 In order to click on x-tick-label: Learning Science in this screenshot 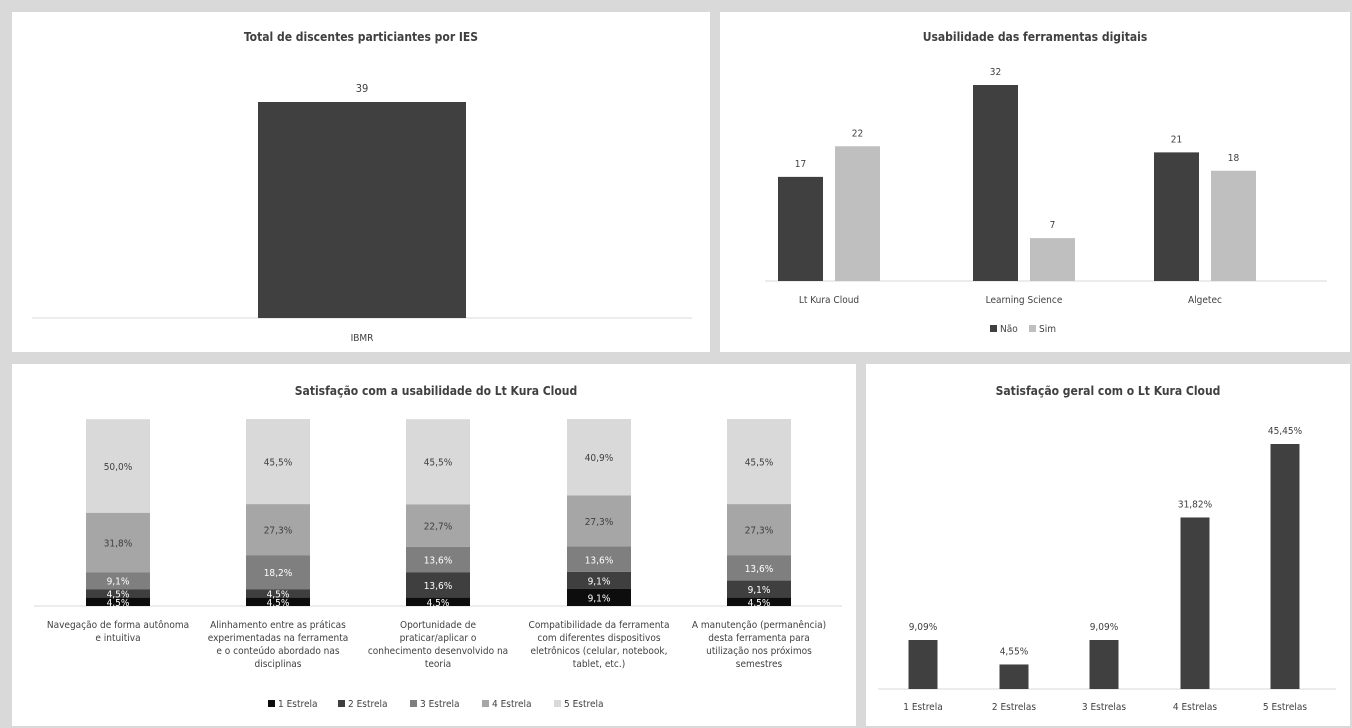, I will do `click(1024, 300)`.